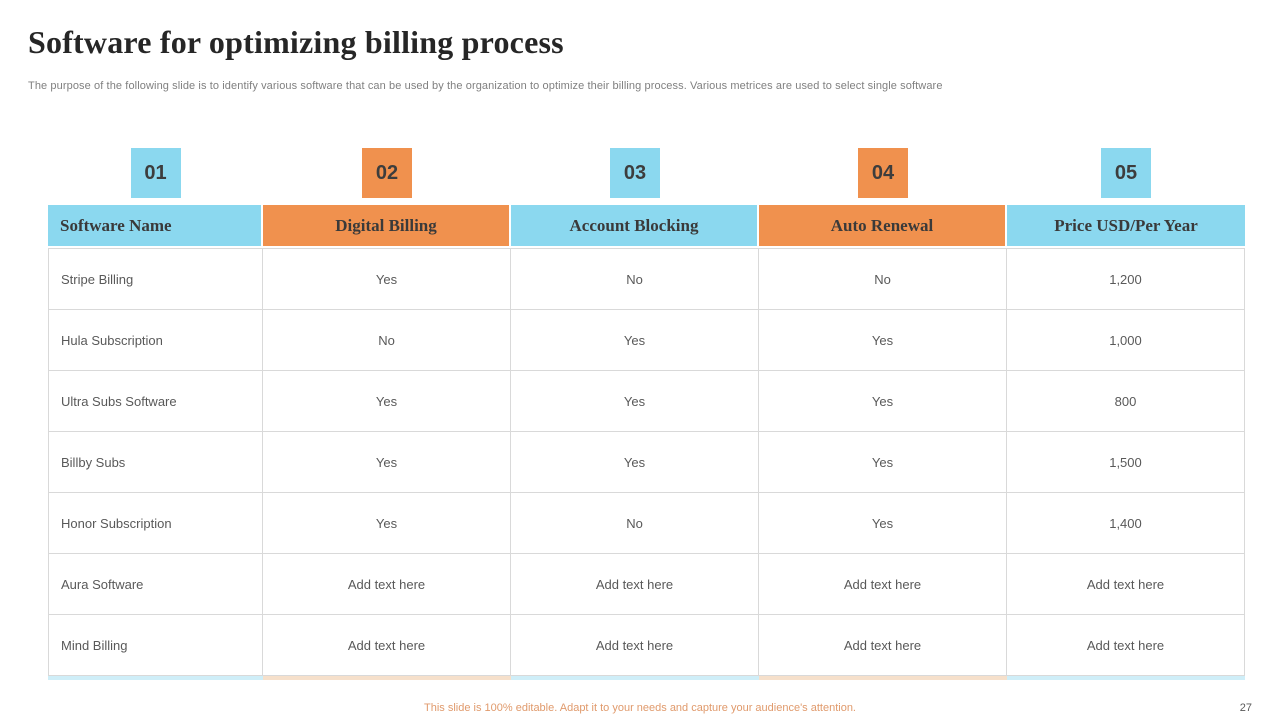 The width and height of the screenshot is (1280, 720). I want to click on row-label-cell: Ultra Subs Software, so click(155, 401).